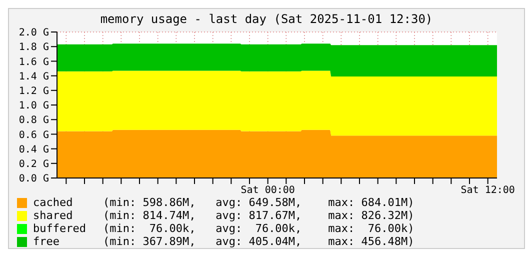 This screenshot has height=265, width=531. I want to click on chart-title: memory usage - last day (Sat 2025-11-01 12:30), so click(266, 18).